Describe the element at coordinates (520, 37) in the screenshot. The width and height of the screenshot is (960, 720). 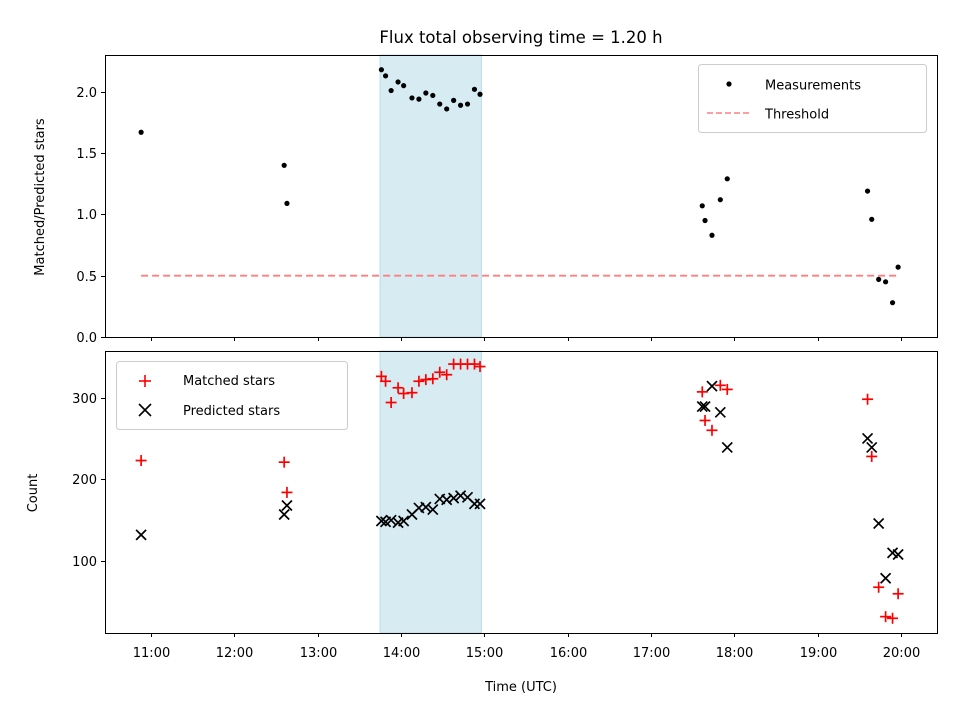
I see `figure-title: Flux total observing time = 1.20 h` at that location.